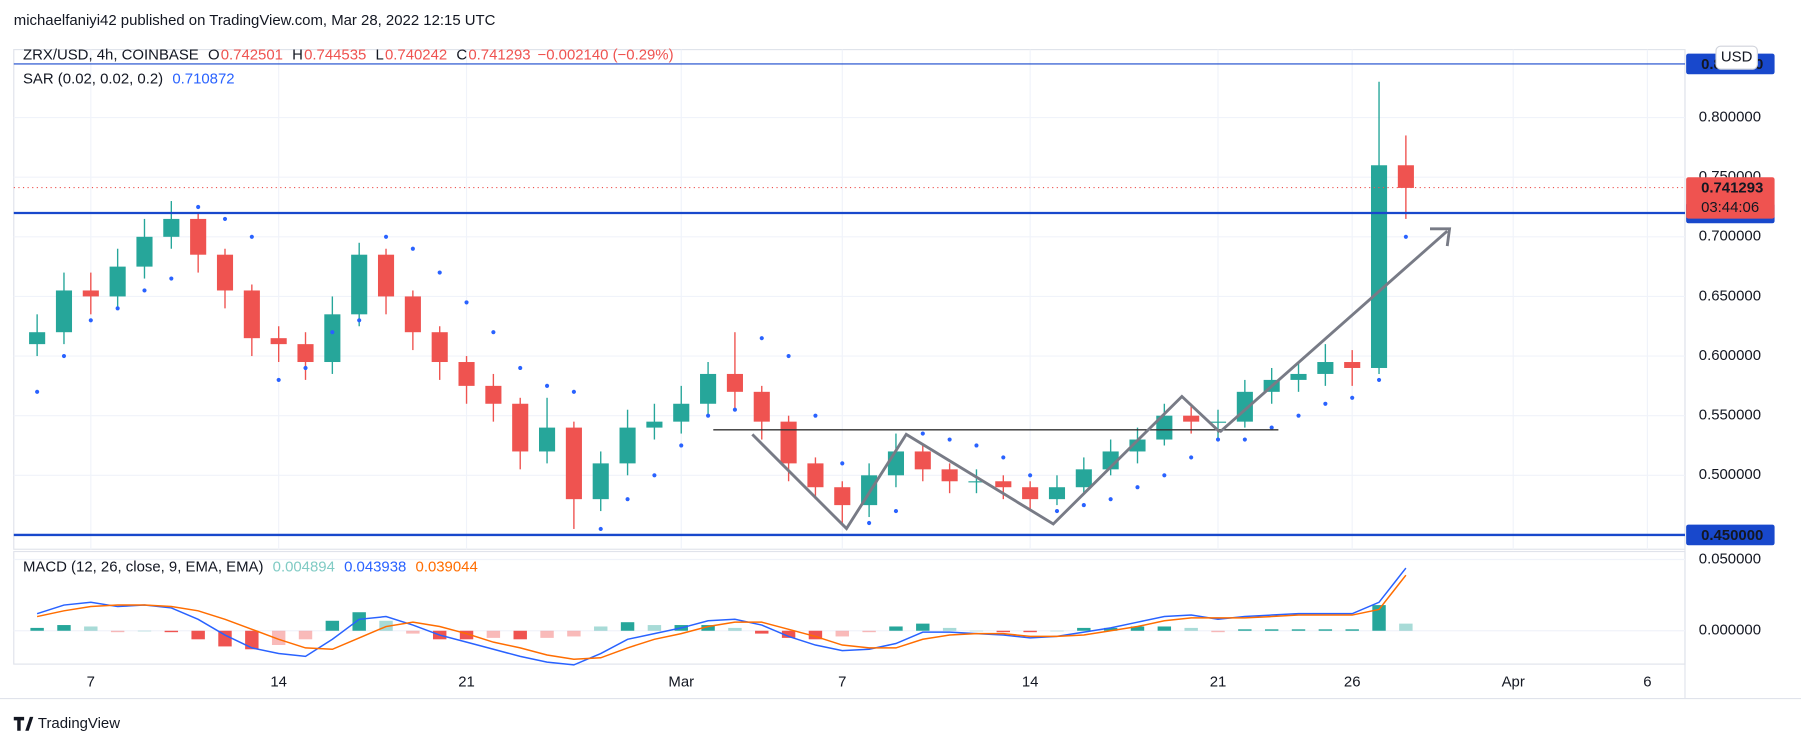 The height and width of the screenshot is (747, 1801). What do you see at coordinates (605, 54) in the screenshot?
I see `change: −0.002140 (−0.29%)` at bounding box center [605, 54].